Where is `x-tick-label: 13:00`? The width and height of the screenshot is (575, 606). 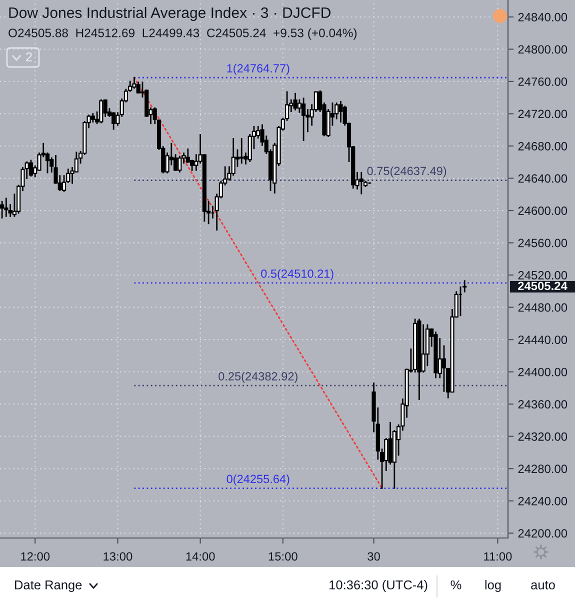 x-tick-label: 13:00 is located at coordinates (118, 556).